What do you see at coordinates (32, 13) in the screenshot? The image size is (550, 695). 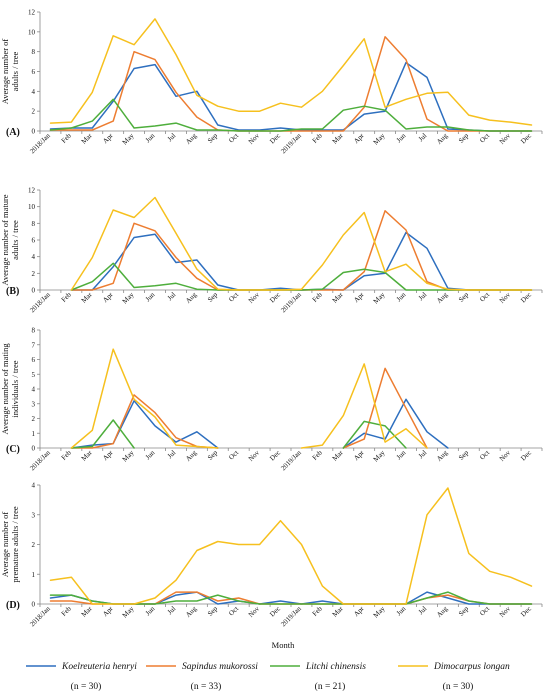 I see `y-tick-label: 12` at bounding box center [32, 13].